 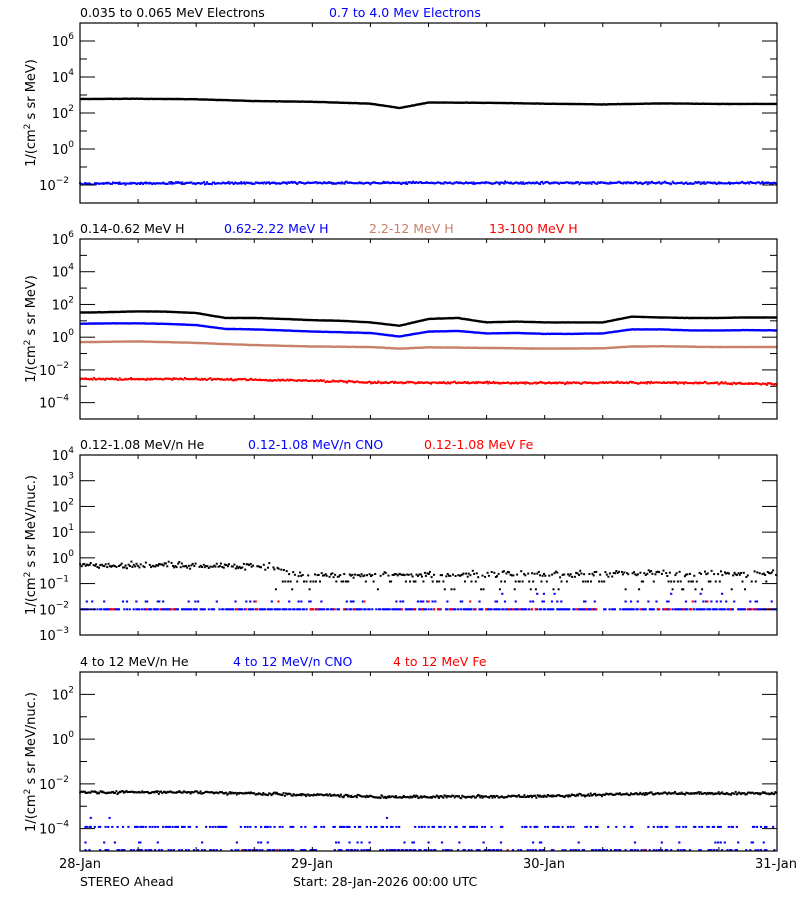 I want to click on y-tick-label: 10⁻², so click(x=54, y=370).